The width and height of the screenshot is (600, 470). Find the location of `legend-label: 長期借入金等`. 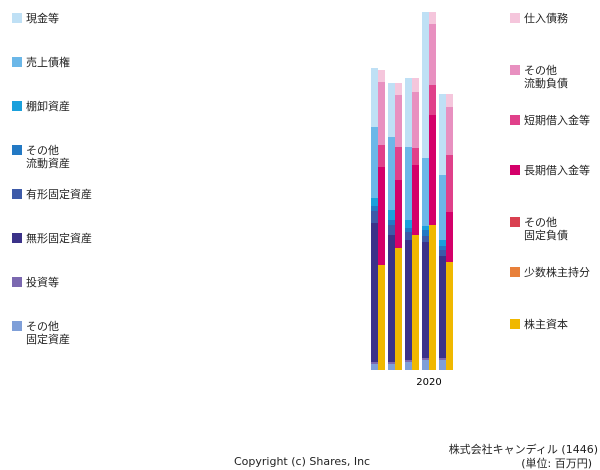

legend-label: 長期借入金等 is located at coordinates (557, 170).